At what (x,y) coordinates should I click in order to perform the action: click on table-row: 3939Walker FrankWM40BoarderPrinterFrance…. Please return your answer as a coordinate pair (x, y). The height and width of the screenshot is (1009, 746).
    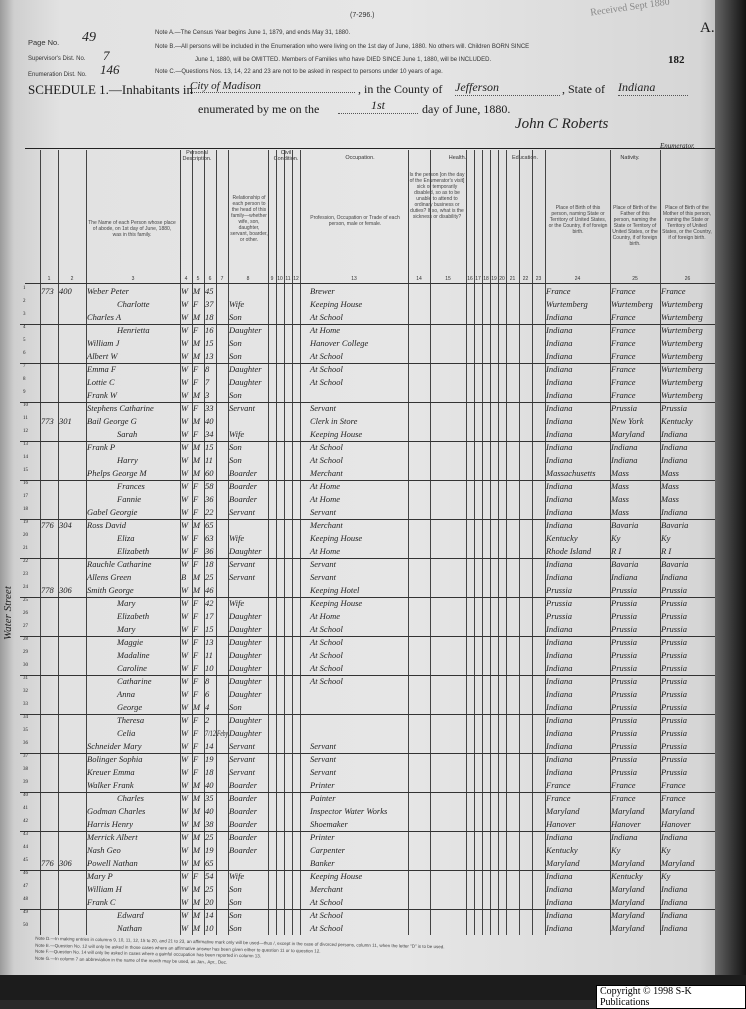
    Looking at the image, I should click on (372, 786).